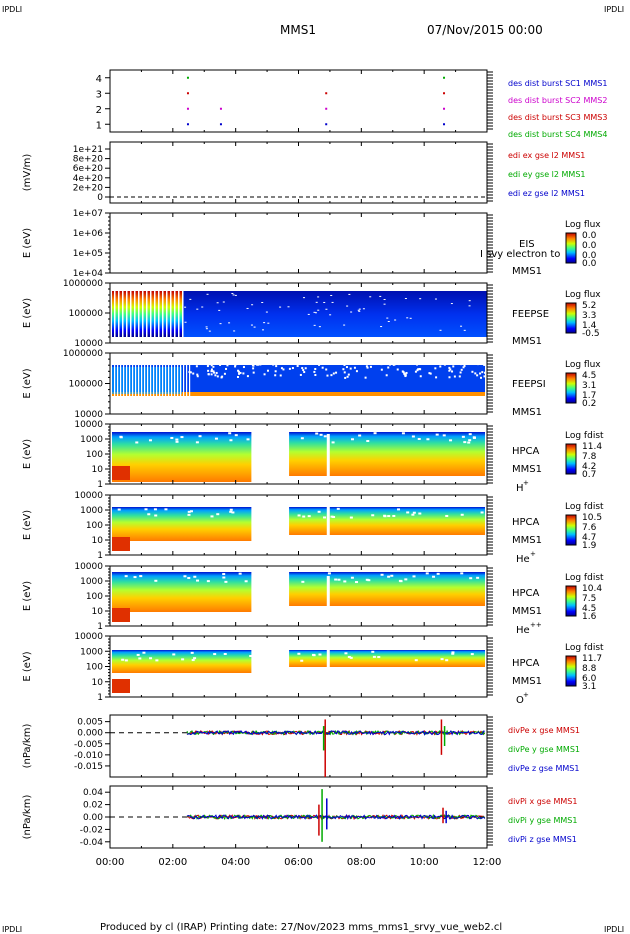 The image size is (630, 934). What do you see at coordinates (589, 256) in the screenshot?
I see `eis-cbar-tick: 0.0` at bounding box center [589, 256].